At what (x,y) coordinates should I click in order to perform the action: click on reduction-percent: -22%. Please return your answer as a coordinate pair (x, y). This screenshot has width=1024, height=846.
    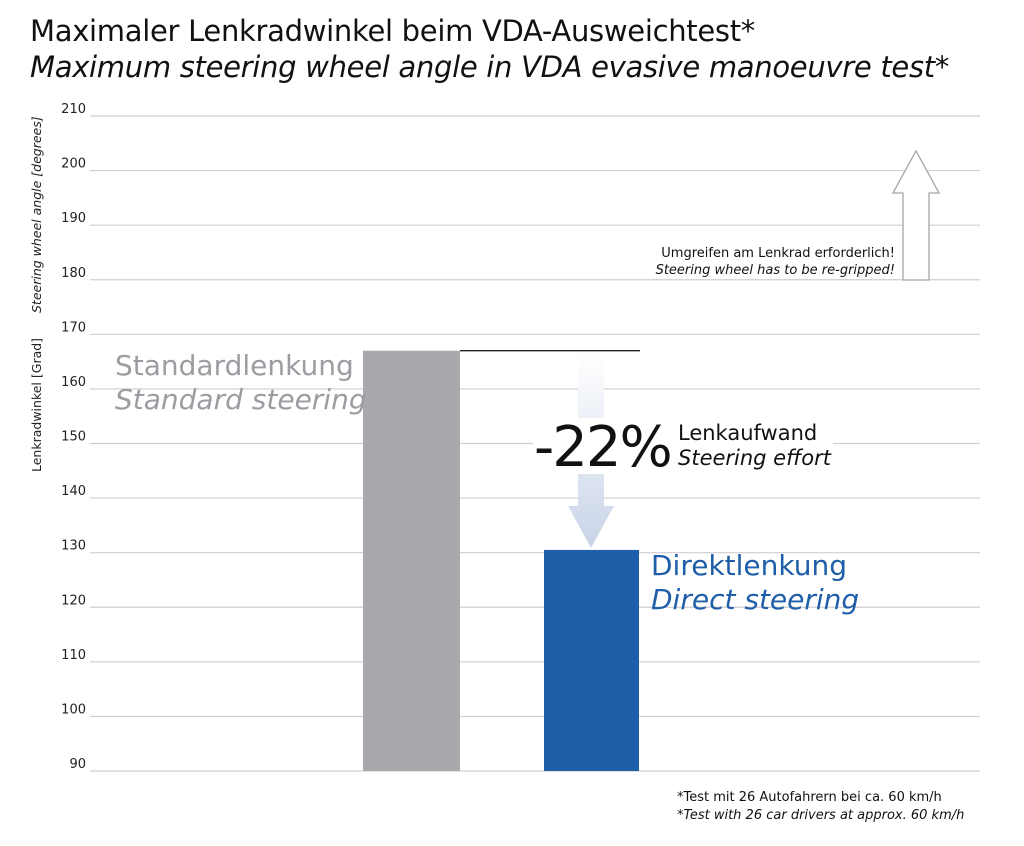
    Looking at the image, I should click on (602, 447).